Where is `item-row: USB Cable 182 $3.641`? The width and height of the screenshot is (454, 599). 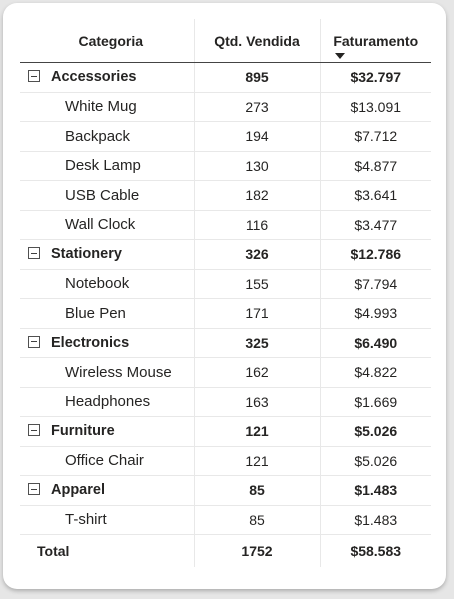 item-row: USB Cable 182 $3.641 is located at coordinates (225, 195).